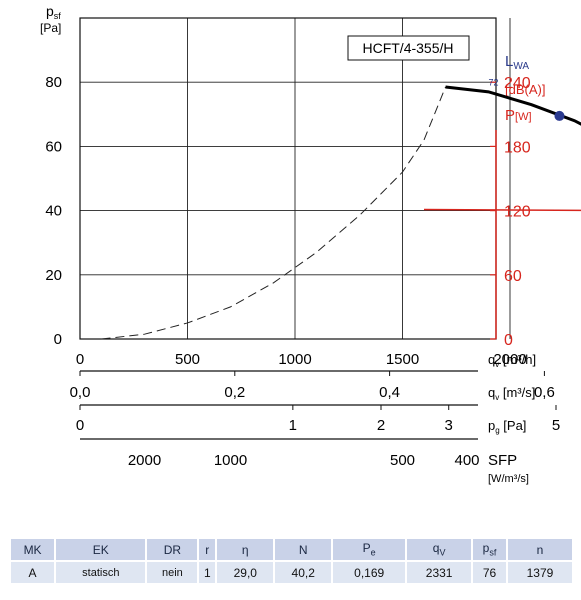 This screenshot has width=581, height=600. Describe the element at coordinates (439, 572) in the screenshot. I see `cell-qv: 2331` at that location.